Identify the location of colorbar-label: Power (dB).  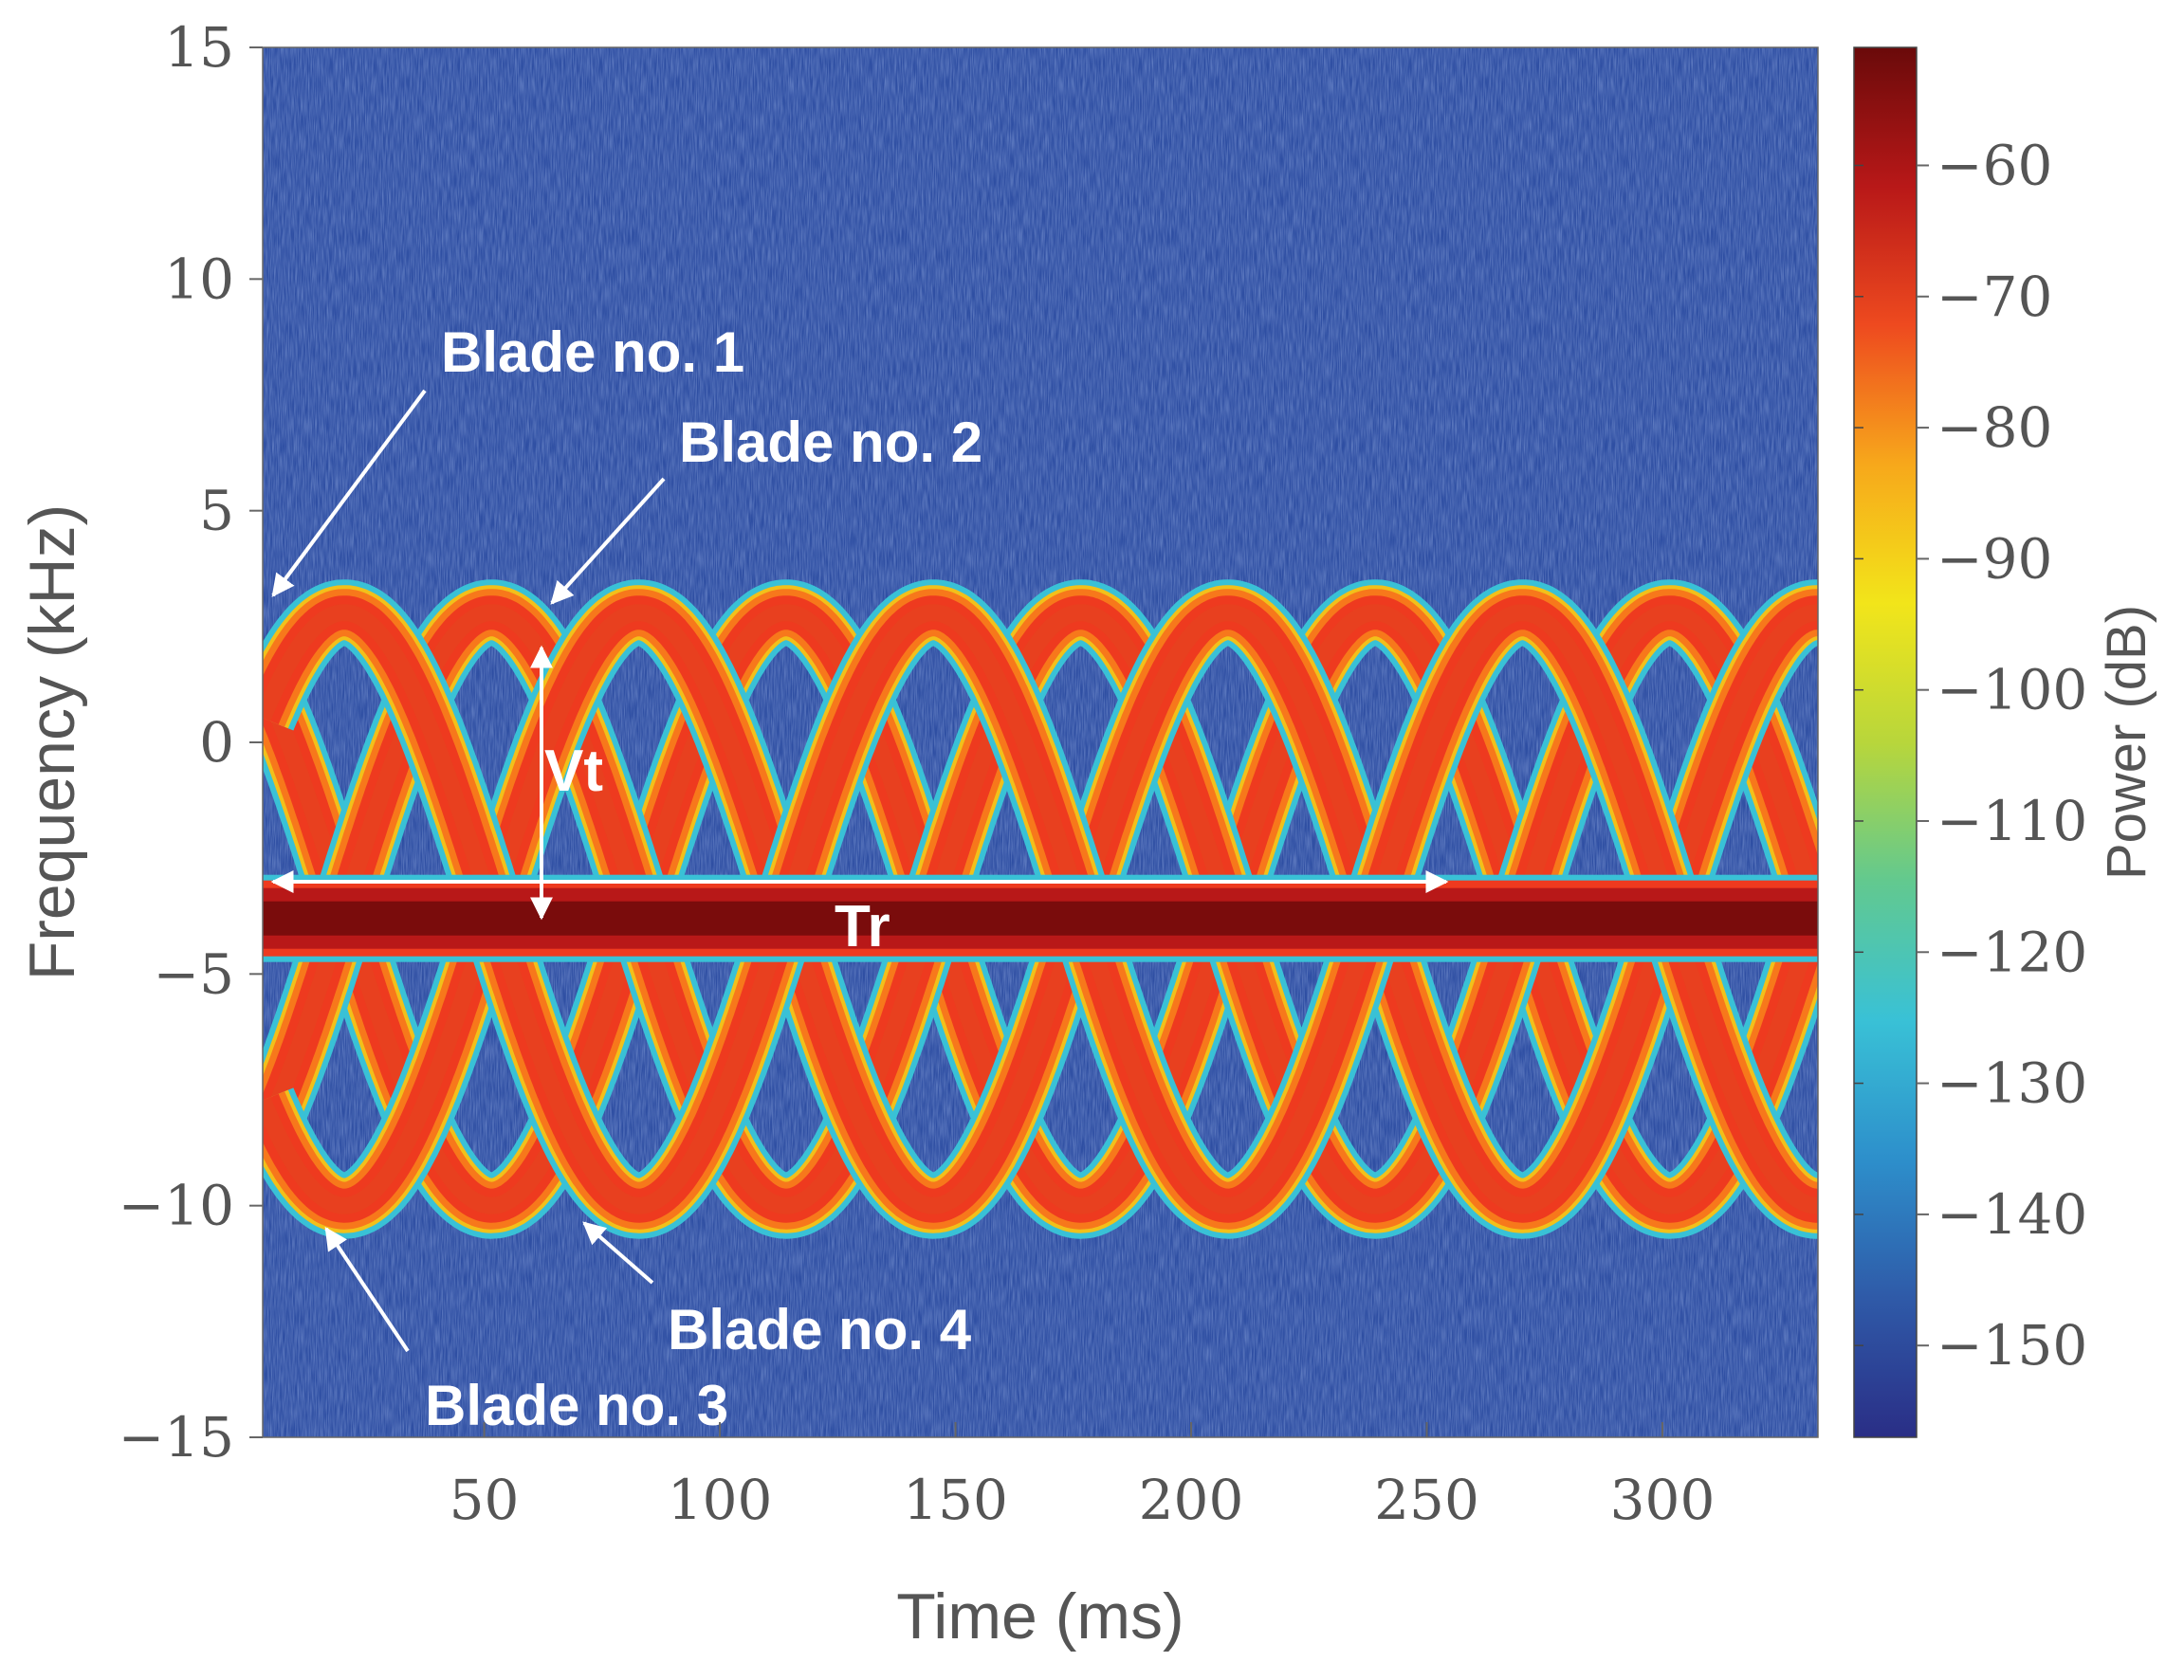
(2126, 742).